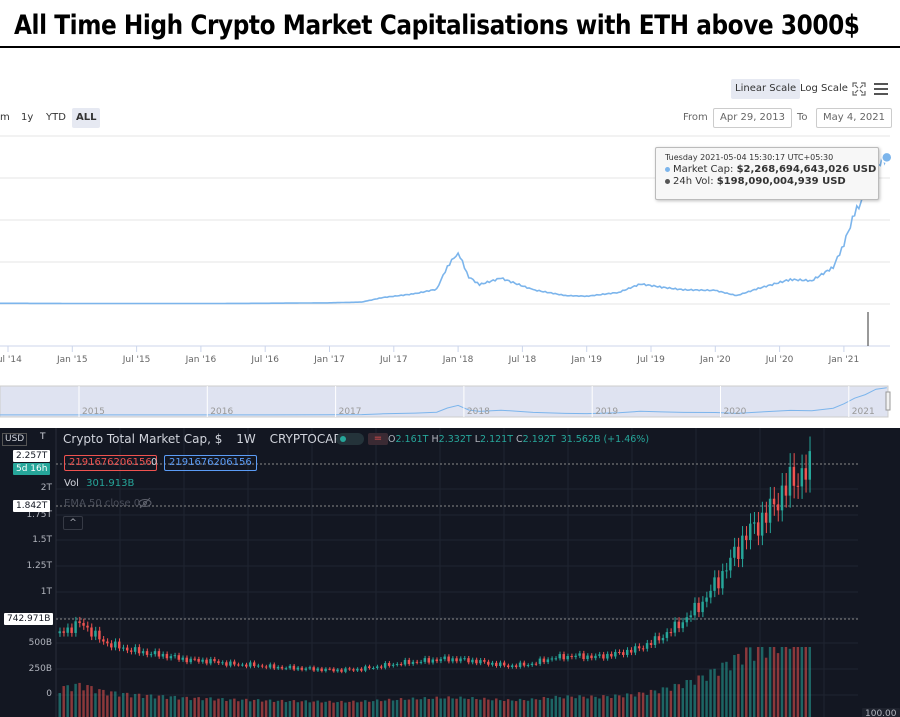  What do you see at coordinates (753, 118) in the screenshot?
I see `from-date-input: Apr 29, 2013` at bounding box center [753, 118].